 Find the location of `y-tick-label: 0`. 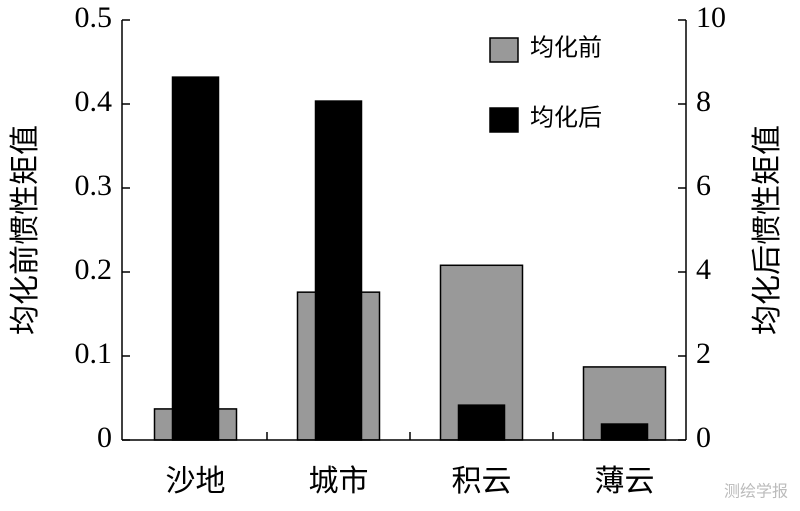

y-tick-label: 0 is located at coordinates (104, 437).